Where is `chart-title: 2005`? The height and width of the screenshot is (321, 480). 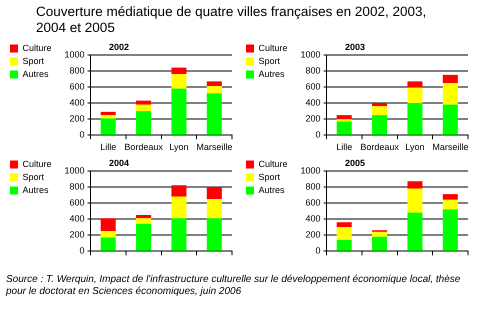
chart-title: 2005 is located at coordinates (355, 163).